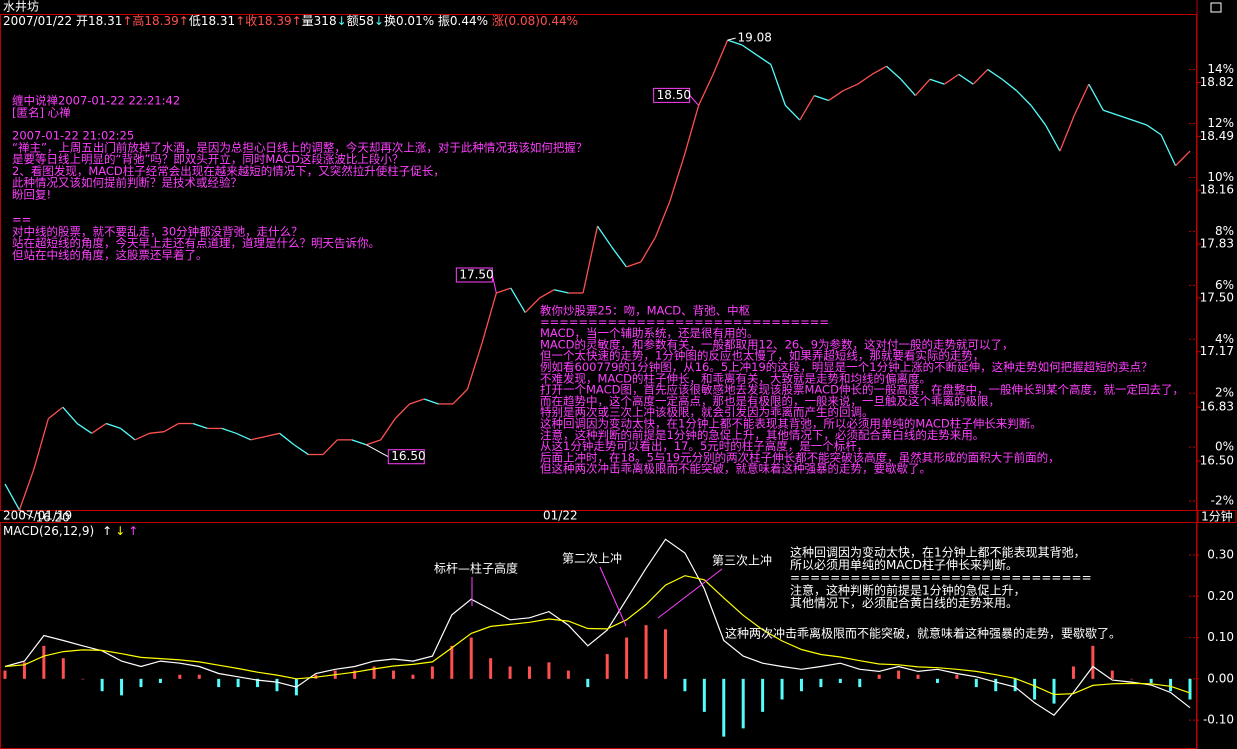 Image resolution: width=1237 pixels, height=749 pixels. What do you see at coordinates (645, 311) in the screenshot?
I see `note-line: 教你炒股票25：吻，MACD、背弛、中枢` at bounding box center [645, 311].